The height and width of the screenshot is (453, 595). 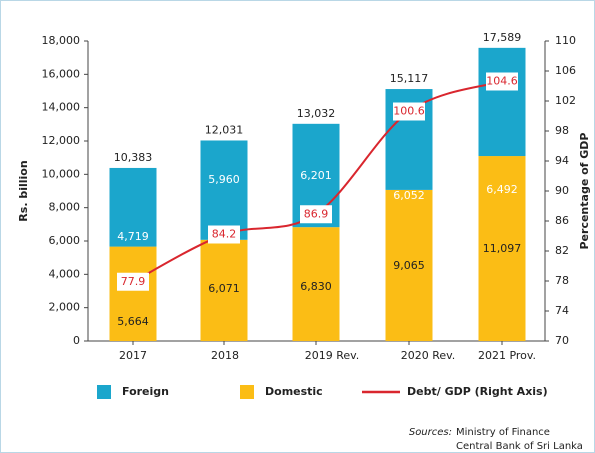 What do you see at coordinates (562, 190) in the screenshot?
I see `y2-tick-label: 90` at bounding box center [562, 190].